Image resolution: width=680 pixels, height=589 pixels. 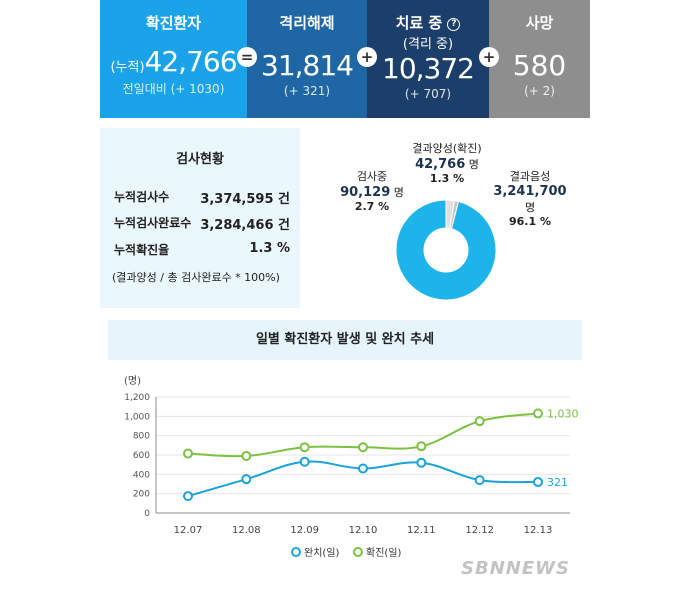 What do you see at coordinates (245, 225) in the screenshot?
I see `test-row-value: 3,284,466 건` at bounding box center [245, 225].